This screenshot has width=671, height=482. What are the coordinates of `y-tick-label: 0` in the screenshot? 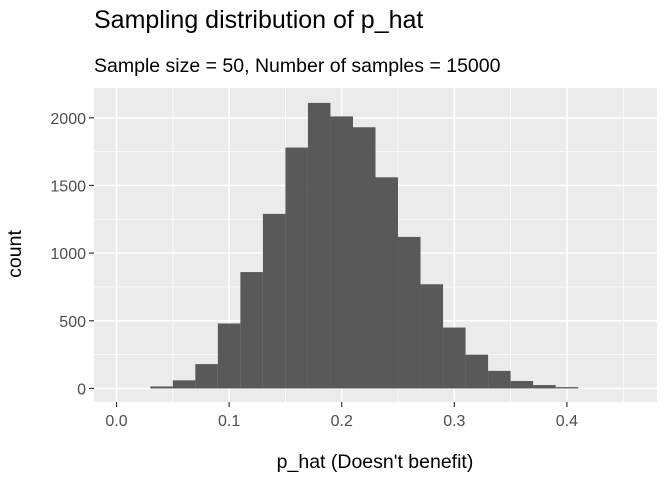 It's located at (81, 389).